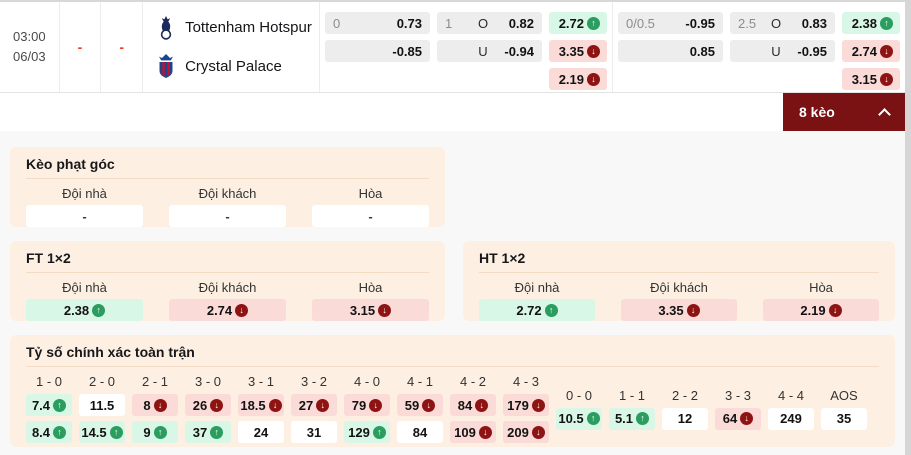 The height and width of the screenshot is (455, 911). What do you see at coordinates (101, 381) in the screenshot?
I see `score-label: 2 - 0` at bounding box center [101, 381].